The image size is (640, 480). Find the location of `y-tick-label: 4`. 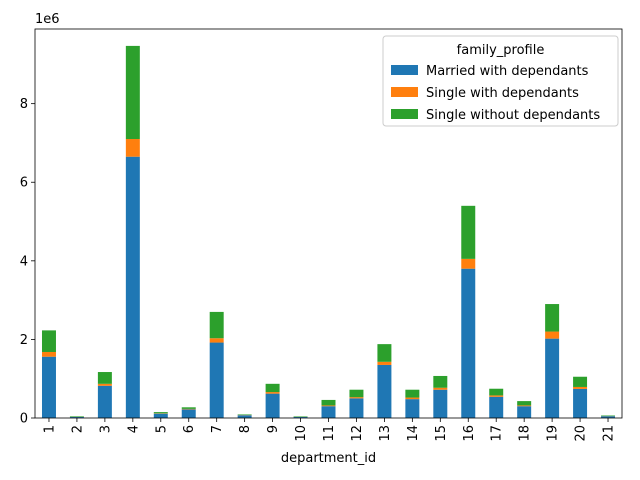

y-tick-label: 4 is located at coordinates (24, 261).